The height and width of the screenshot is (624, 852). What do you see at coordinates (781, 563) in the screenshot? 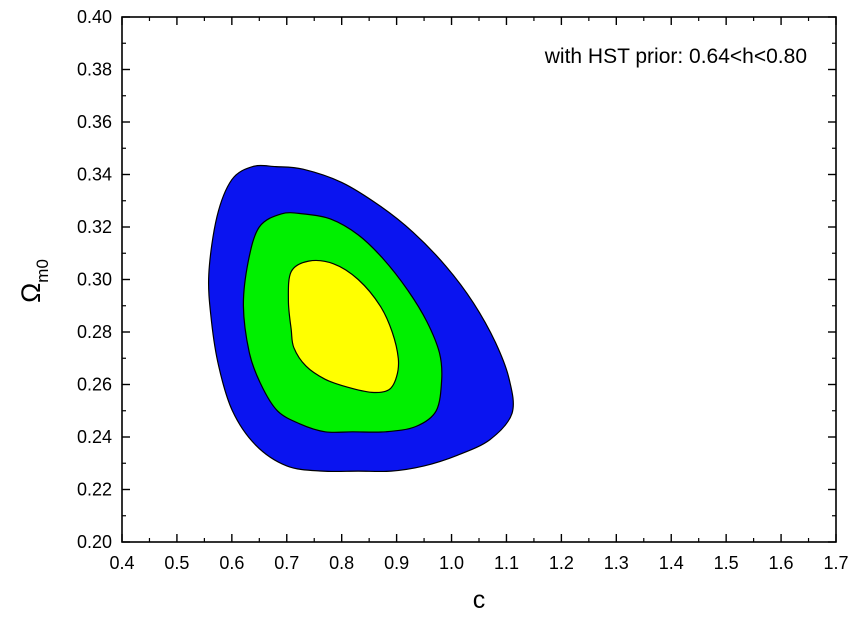
I see `x-tick-label: 1.6` at bounding box center [781, 563].